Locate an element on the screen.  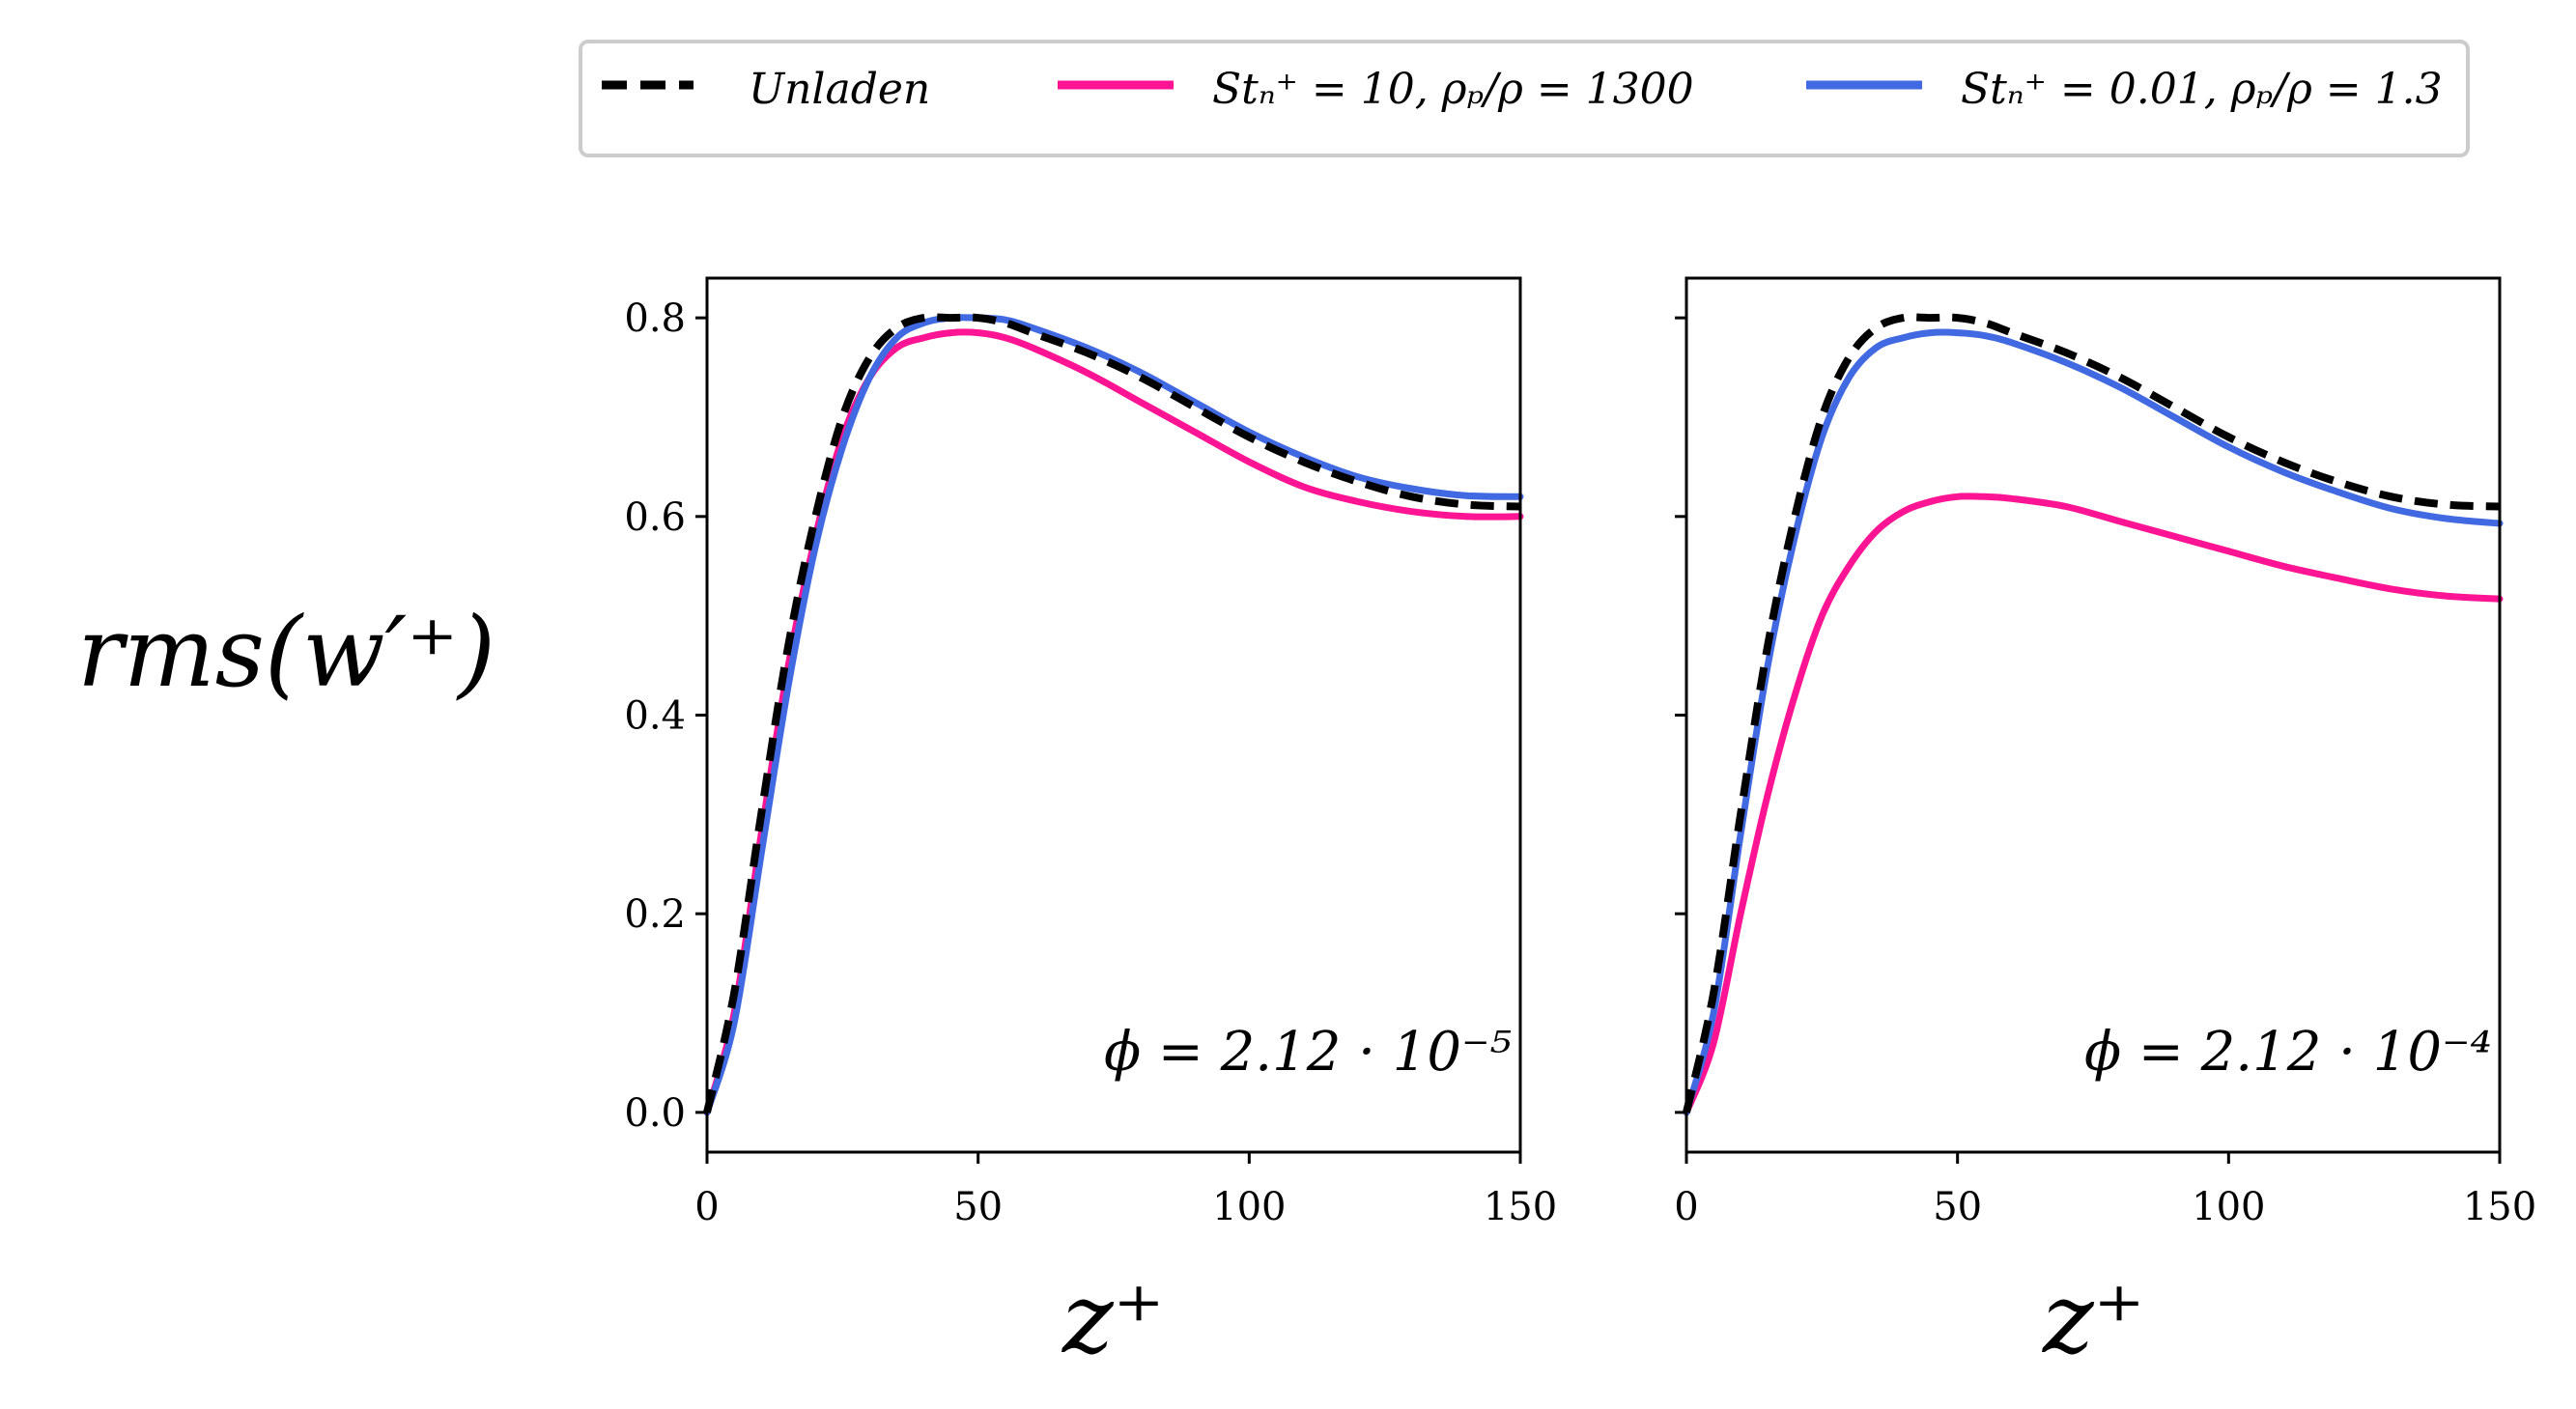
panel-1-x-tick-label-2: 100 is located at coordinates (2228, 1207).